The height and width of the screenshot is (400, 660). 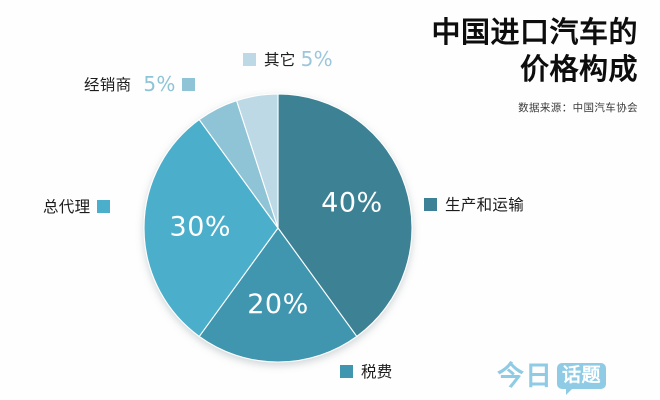 I want to click on chart-title-line-1: 中国进口汽车的, so click(x=534, y=32).